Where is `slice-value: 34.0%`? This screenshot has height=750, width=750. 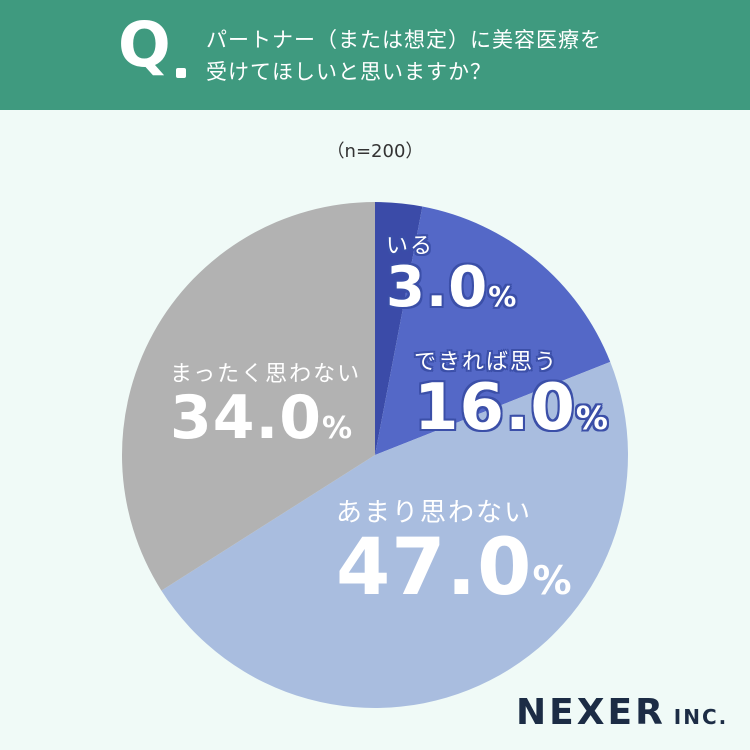 slice-value: 34.0% is located at coordinates (261, 418).